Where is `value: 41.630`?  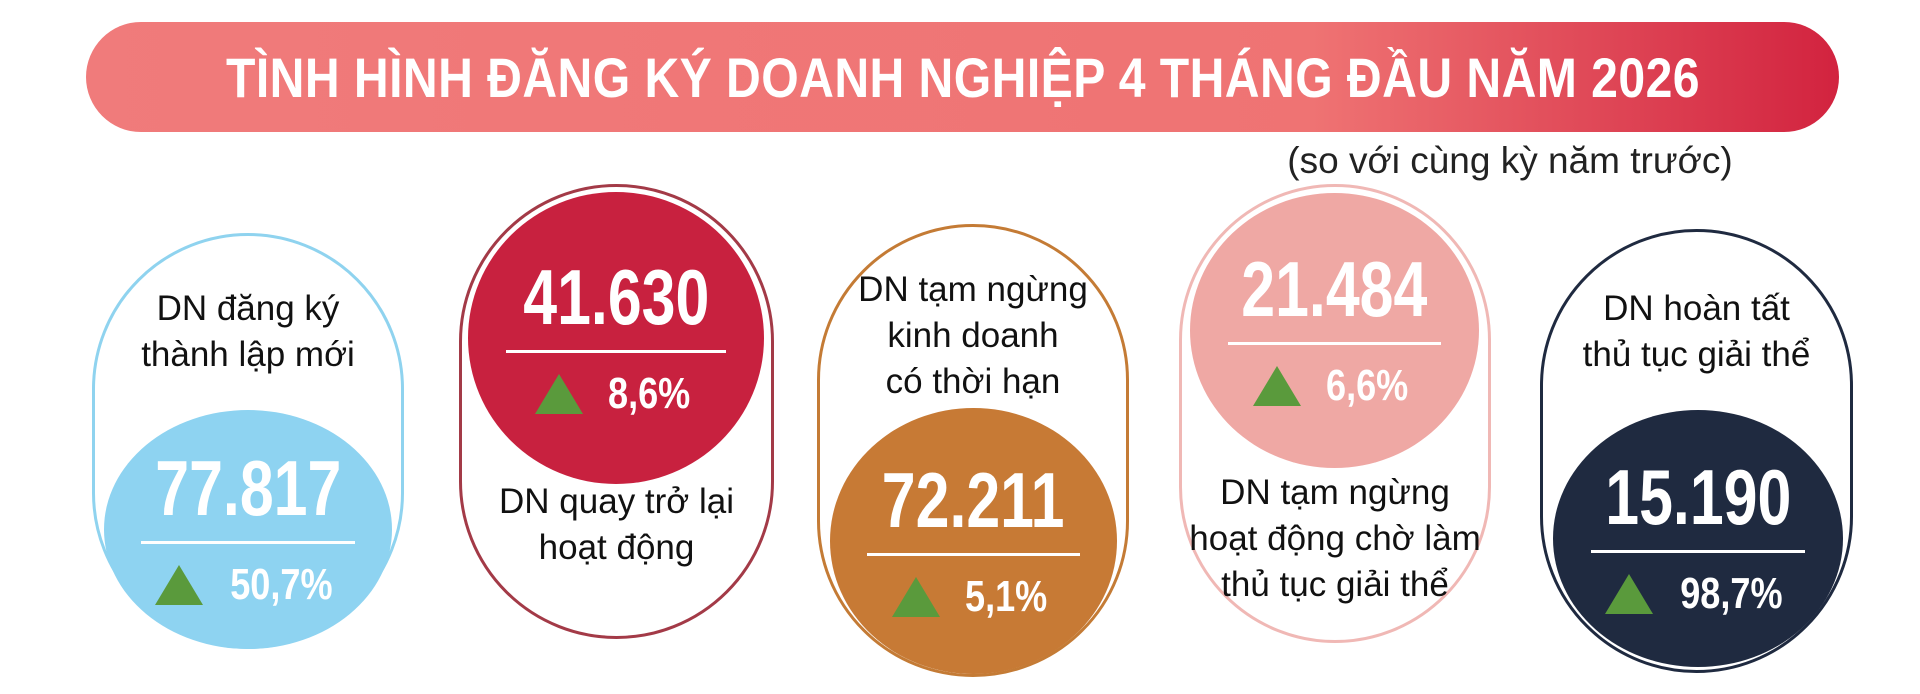
value: 41.630 is located at coordinates (616, 296).